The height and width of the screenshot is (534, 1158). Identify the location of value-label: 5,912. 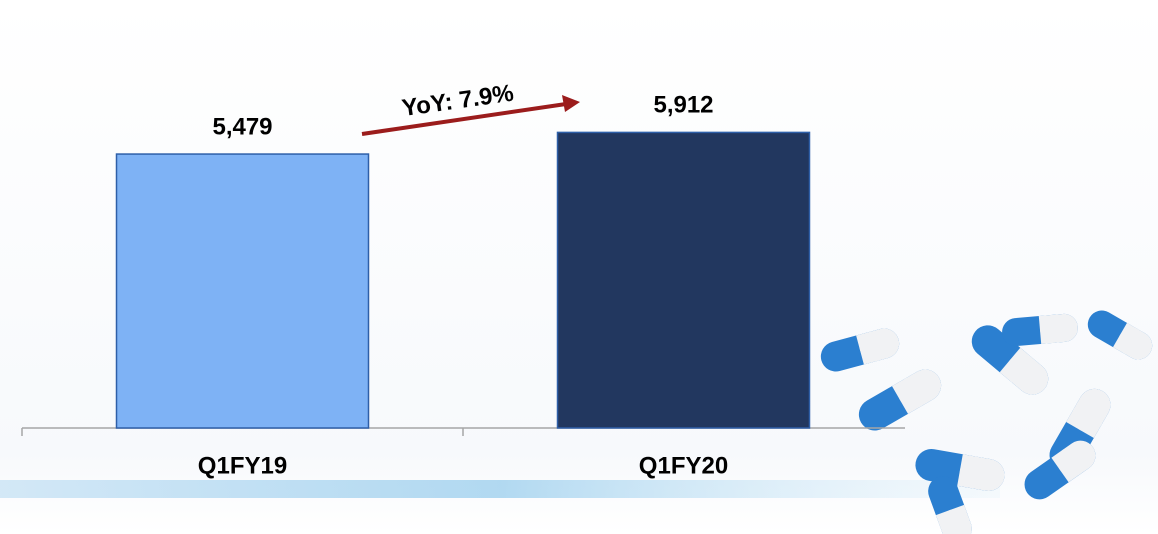
(683, 105).